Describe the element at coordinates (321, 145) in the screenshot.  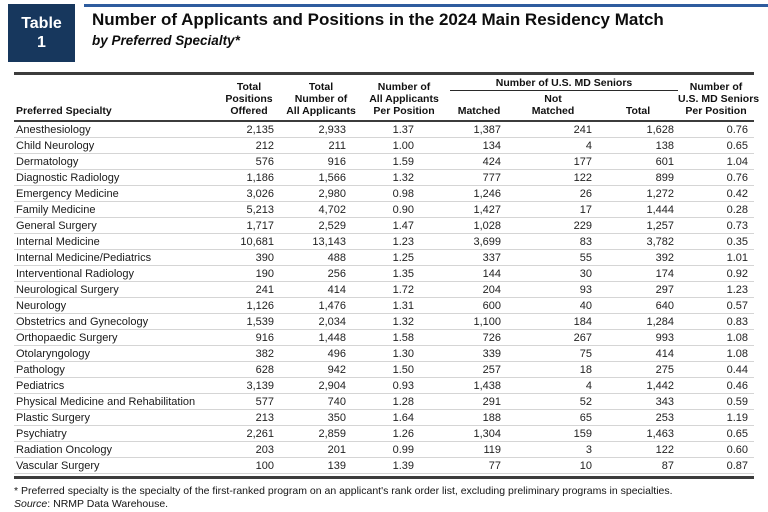
I see `value-cell: 211` at that location.